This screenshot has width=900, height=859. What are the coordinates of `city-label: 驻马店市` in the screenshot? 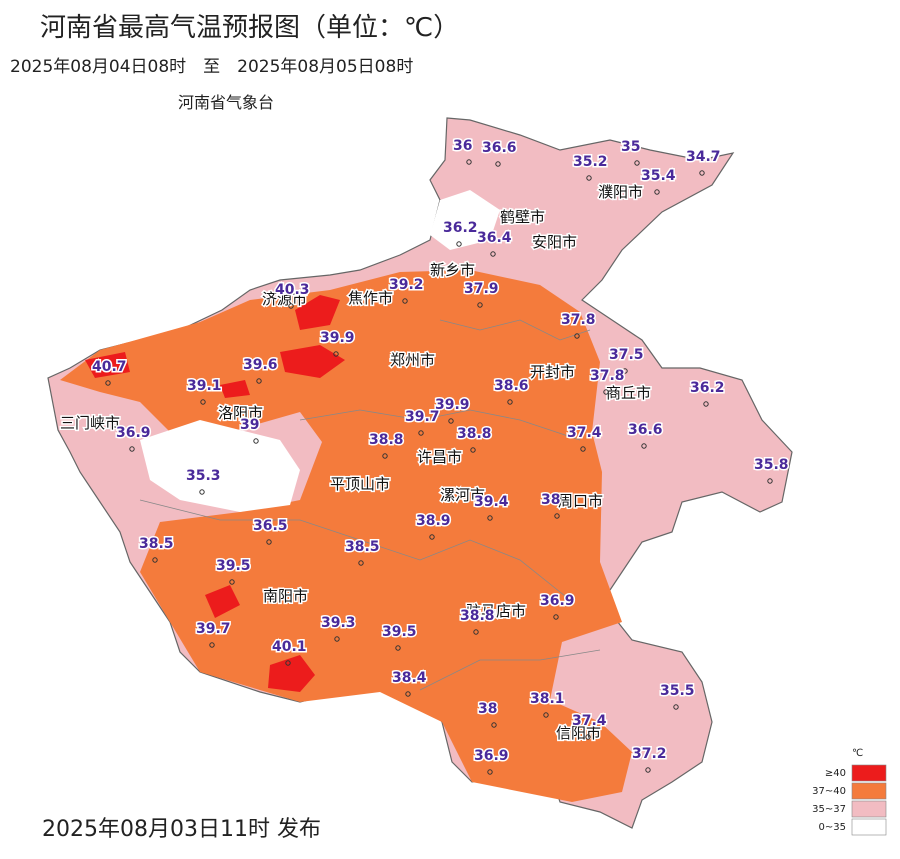 It's located at (496, 611).